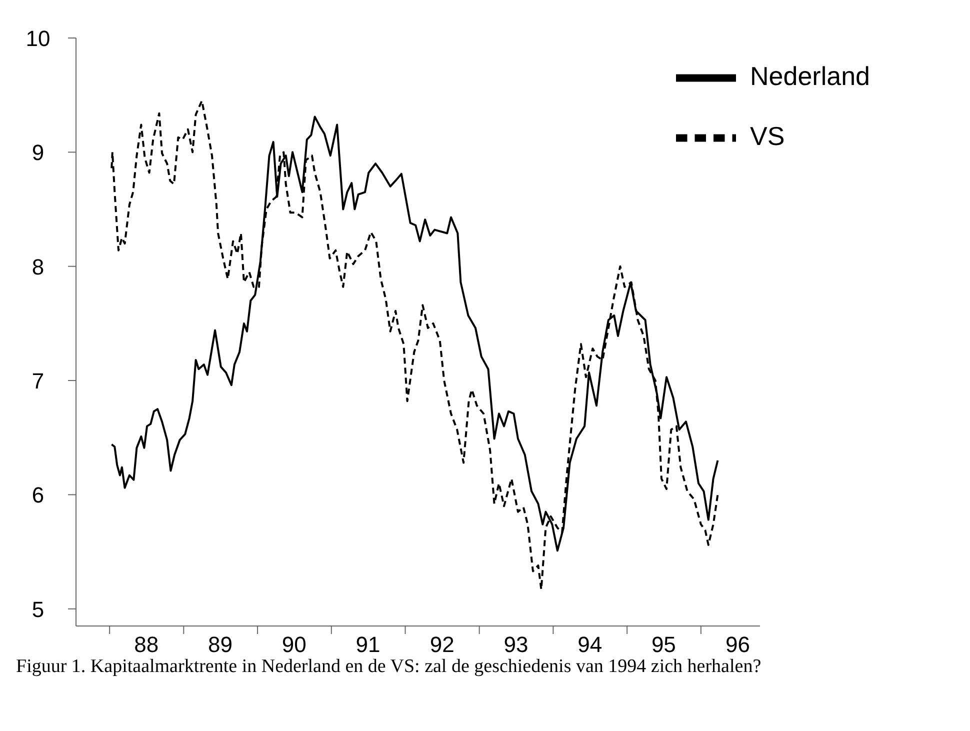  I want to click on y-tick-label: 8, so click(38, 267).